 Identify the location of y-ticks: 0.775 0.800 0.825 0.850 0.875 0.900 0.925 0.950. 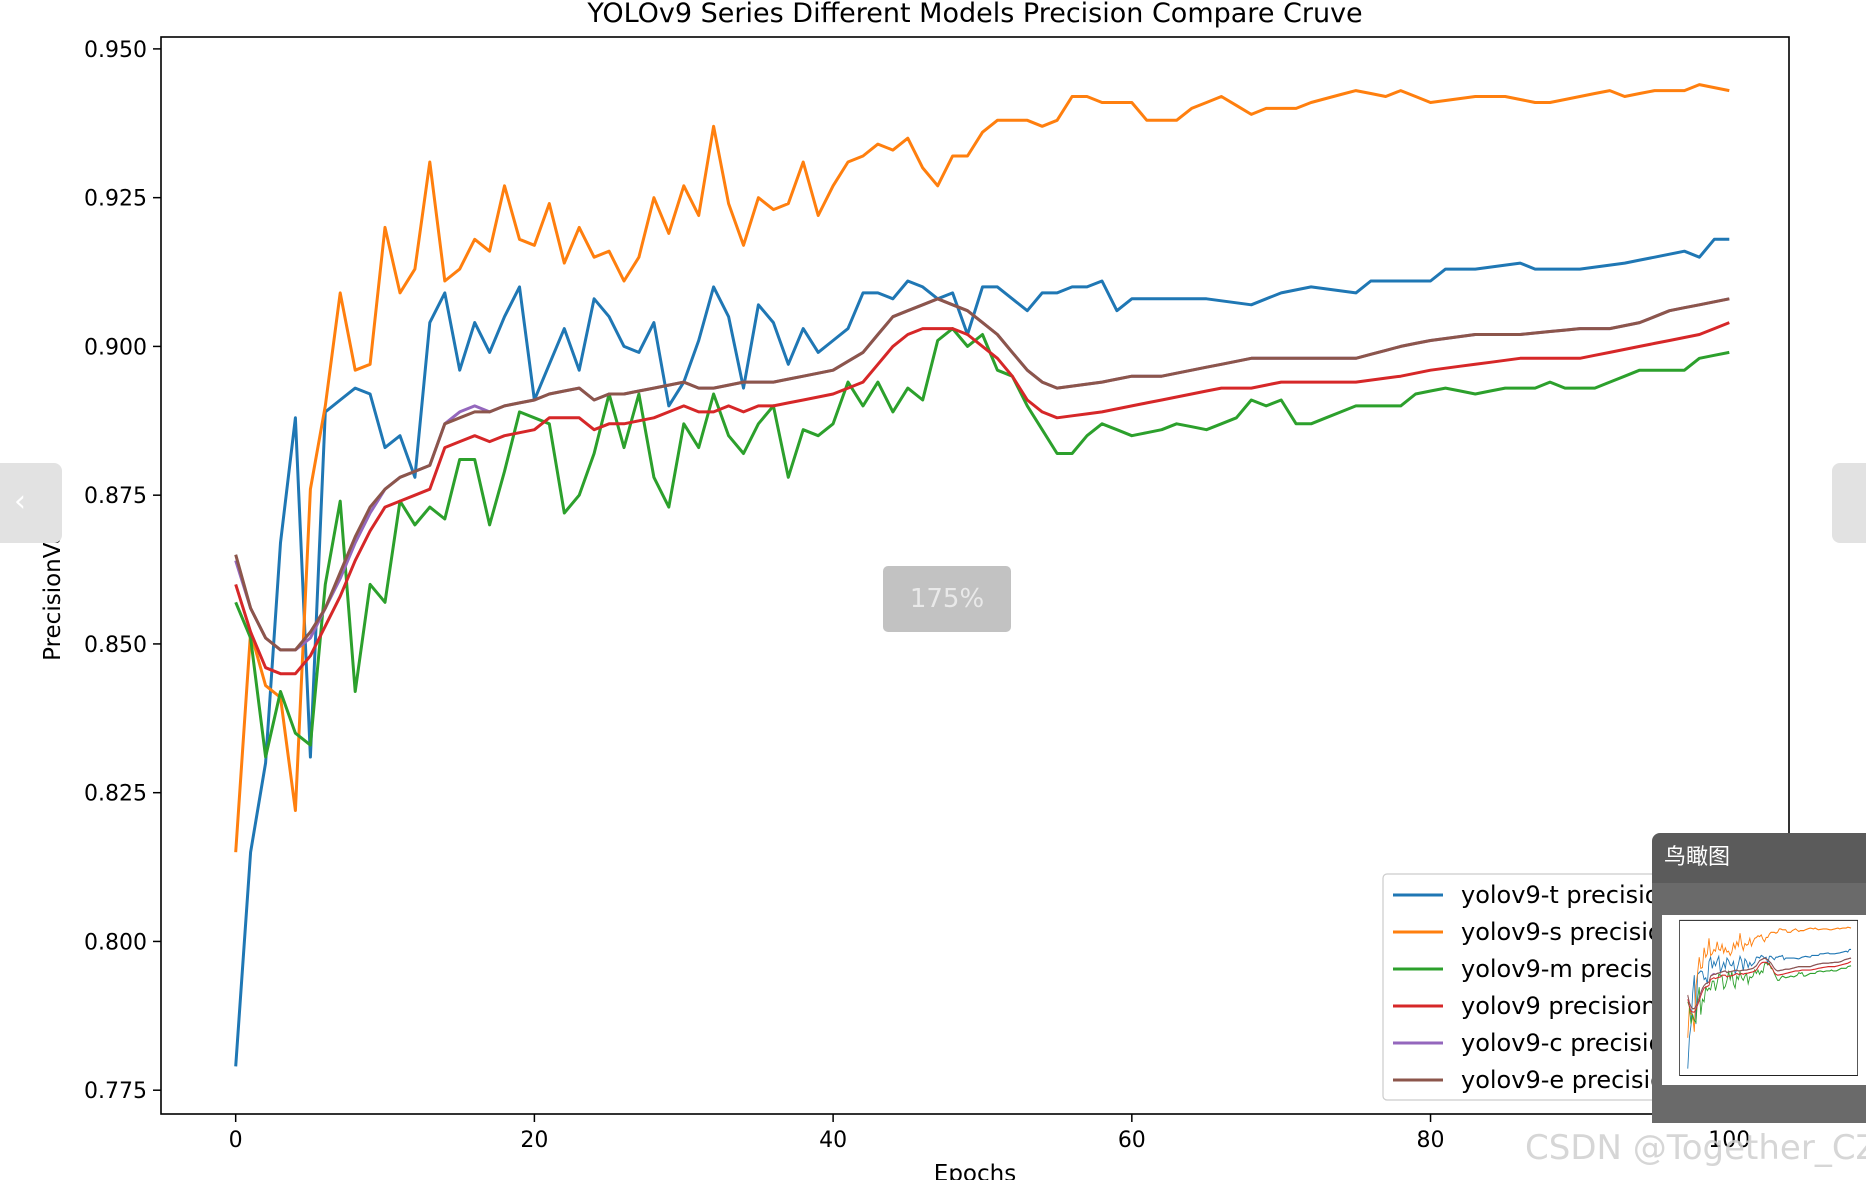
(122, 571).